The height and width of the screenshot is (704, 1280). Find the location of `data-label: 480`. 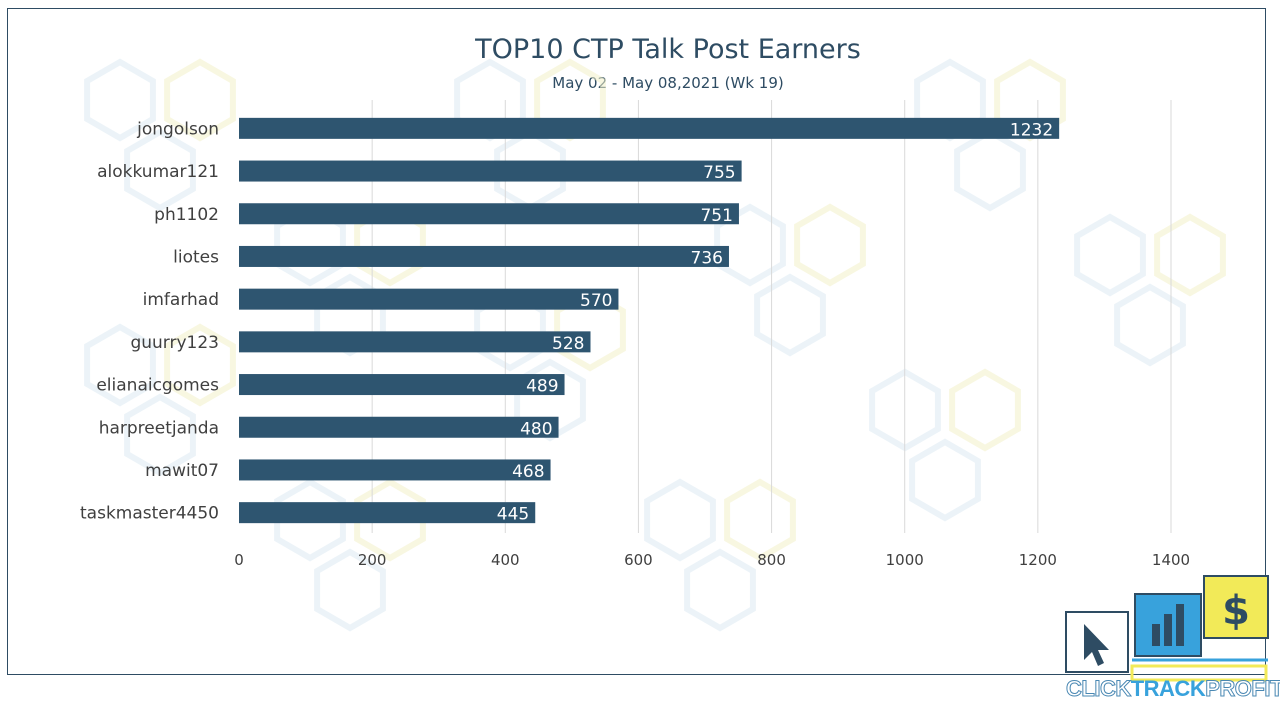

data-label: 480 is located at coordinates (536, 429).